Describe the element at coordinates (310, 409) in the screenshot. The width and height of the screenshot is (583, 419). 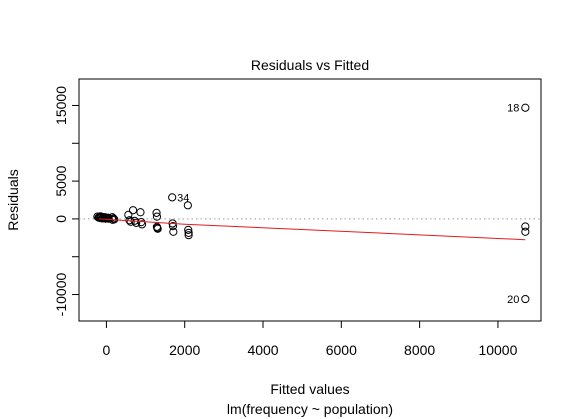
I see `chart-subtitle: lm(frequency ~ population)` at that location.